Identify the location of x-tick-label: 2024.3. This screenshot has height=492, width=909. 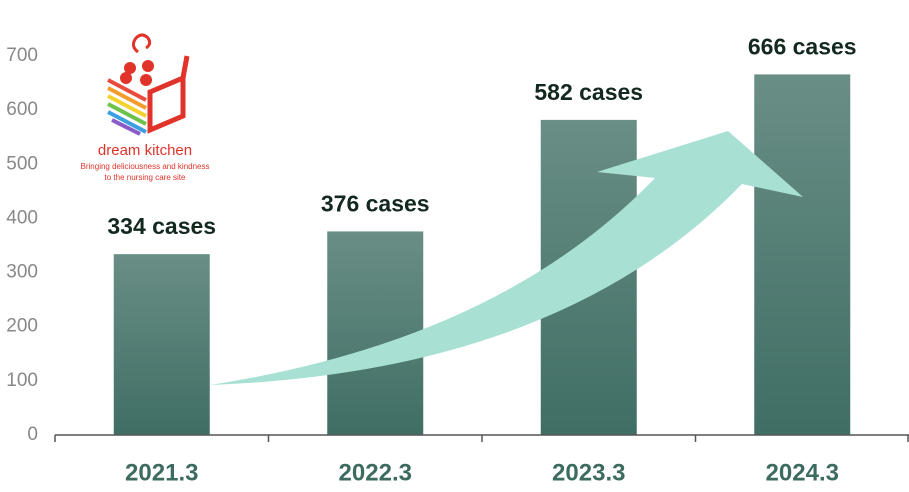
(802, 472).